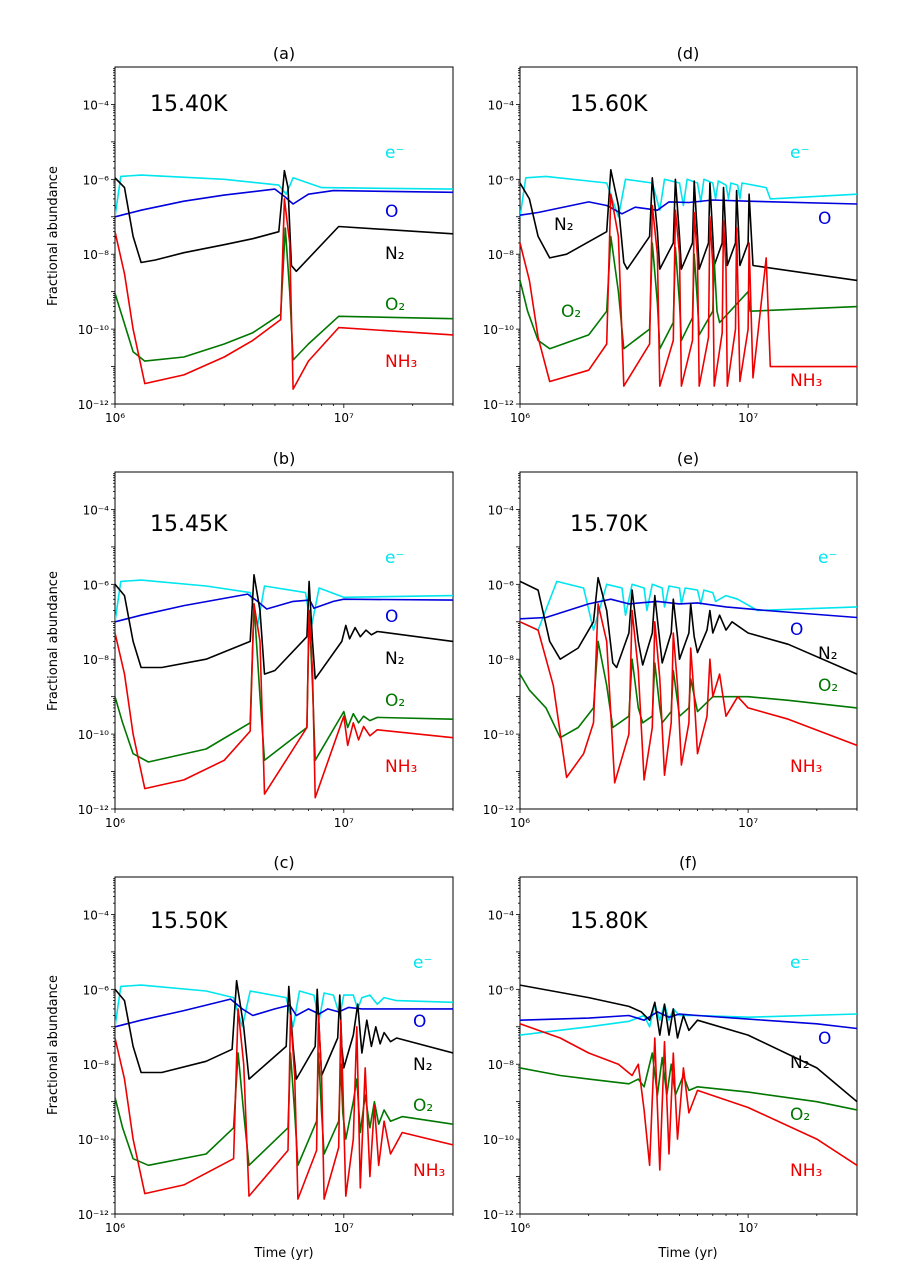 The image size is (921, 1287). I want to click on temperature-label: 15.80K, so click(609, 921).